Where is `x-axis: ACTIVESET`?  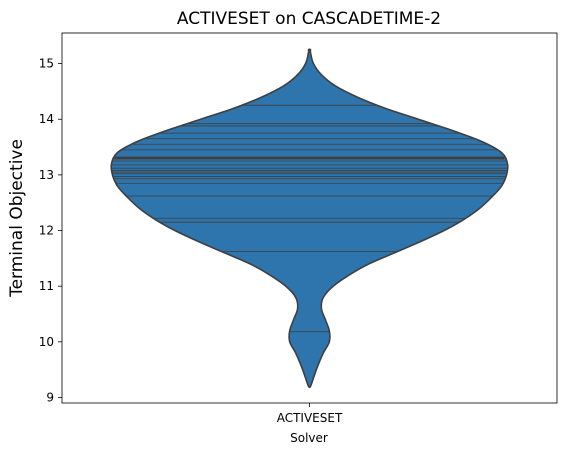
x-axis: ACTIVESET is located at coordinates (310, 414).